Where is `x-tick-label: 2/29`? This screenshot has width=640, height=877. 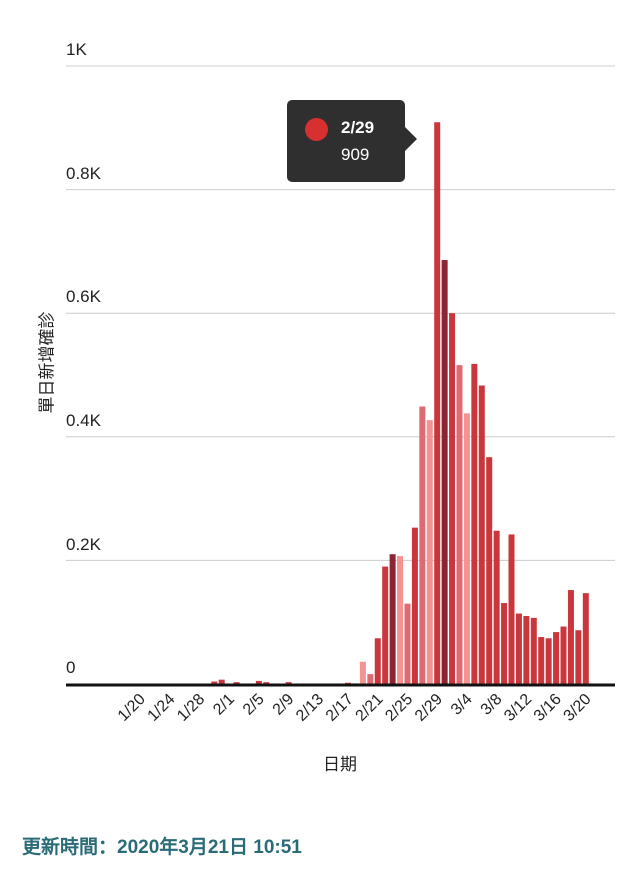
x-tick-label: 2/29 is located at coordinates (429, 708).